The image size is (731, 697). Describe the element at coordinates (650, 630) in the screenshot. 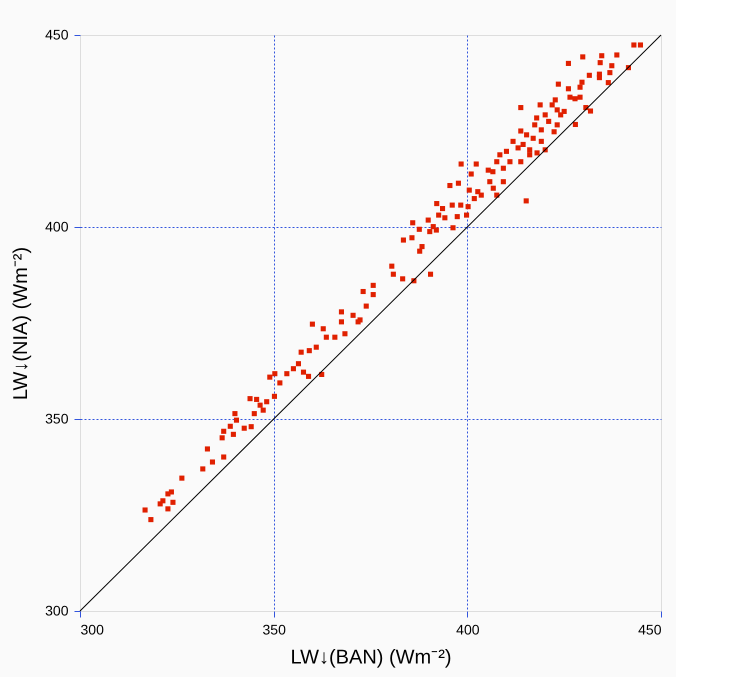

I see `x-tick-label: 450` at that location.